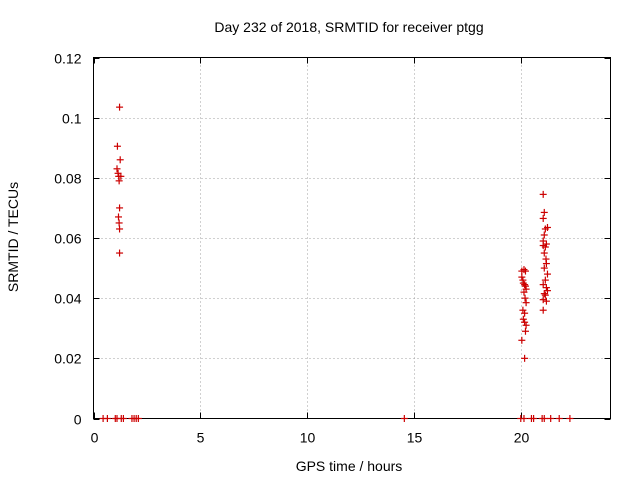 The image size is (640, 480). What do you see at coordinates (72, 119) in the screenshot?
I see `y-tick-label: 0.1` at bounding box center [72, 119].